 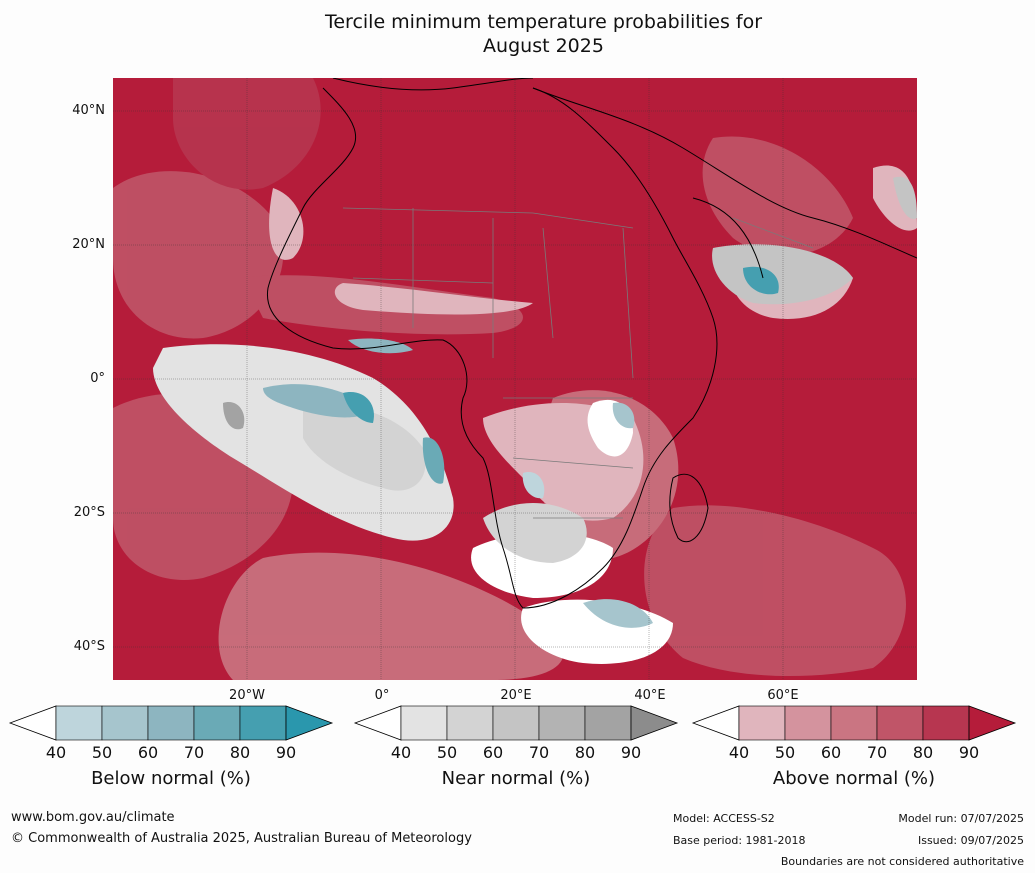 What do you see at coordinates (543, 46) in the screenshot?
I see `title-line-2: August 2025` at bounding box center [543, 46].